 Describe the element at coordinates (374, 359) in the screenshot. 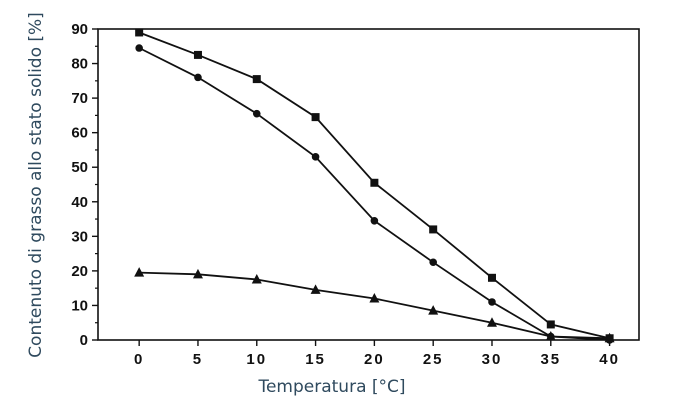

I see `x-tick-label: 20` at that location.